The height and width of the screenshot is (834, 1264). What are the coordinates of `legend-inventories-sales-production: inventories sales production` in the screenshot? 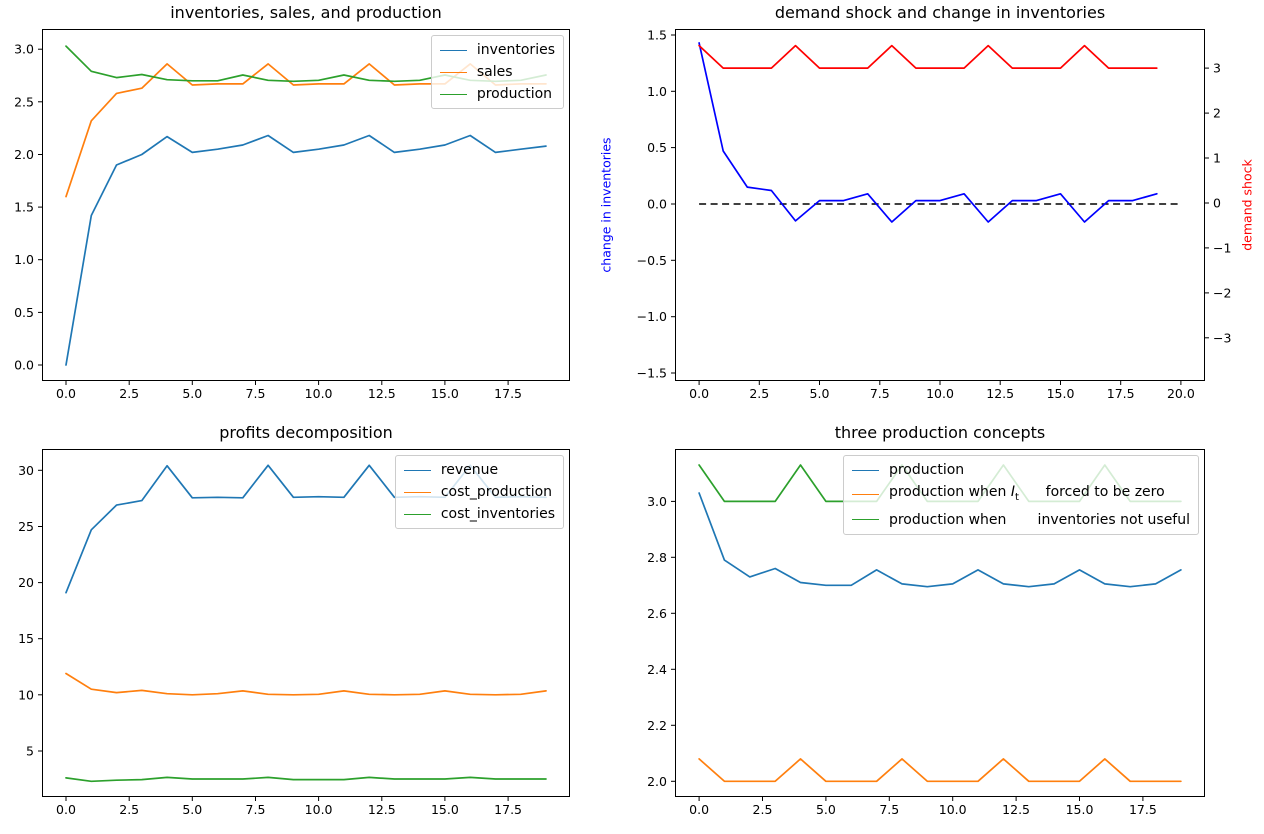 It's located at (497, 72).